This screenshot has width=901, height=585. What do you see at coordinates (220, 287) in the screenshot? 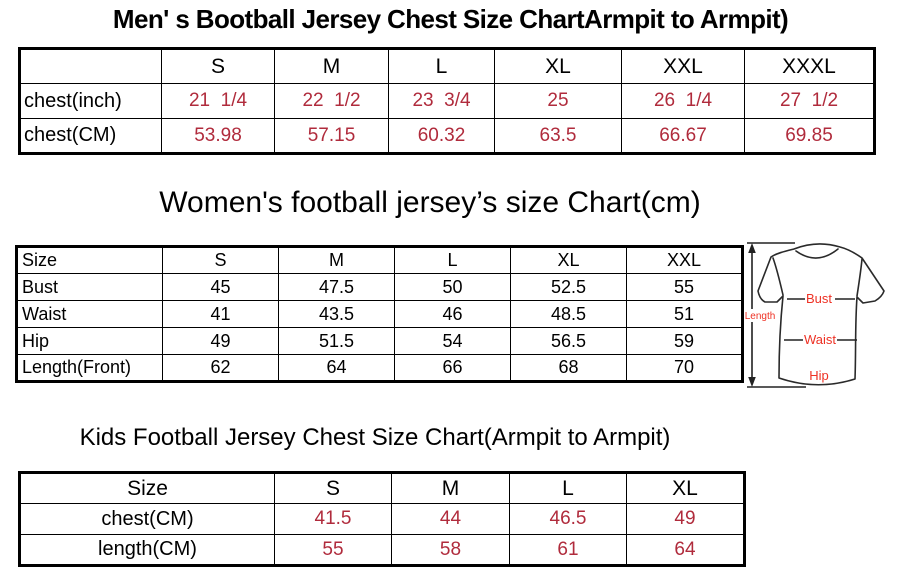
I see `value-cell: 45` at bounding box center [220, 287].